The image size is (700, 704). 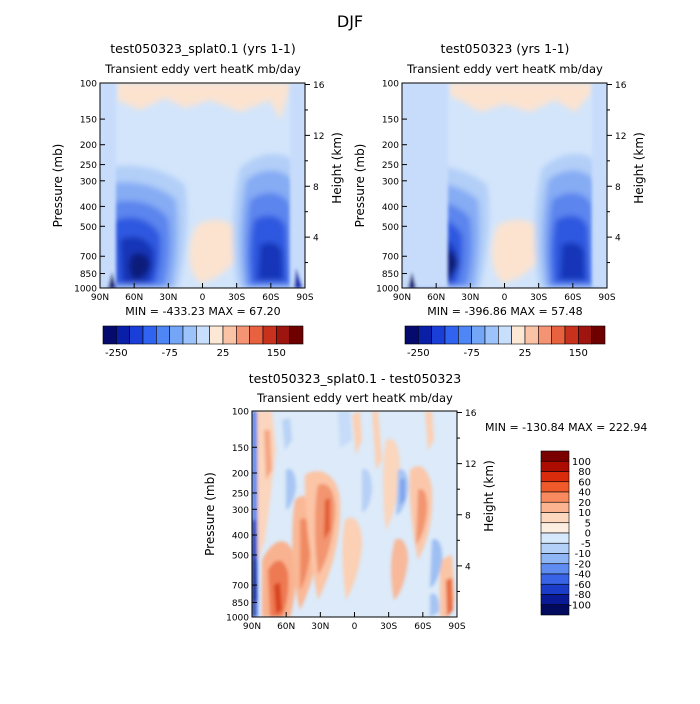 I want to click on colorbar-label: 25, so click(x=525, y=353).